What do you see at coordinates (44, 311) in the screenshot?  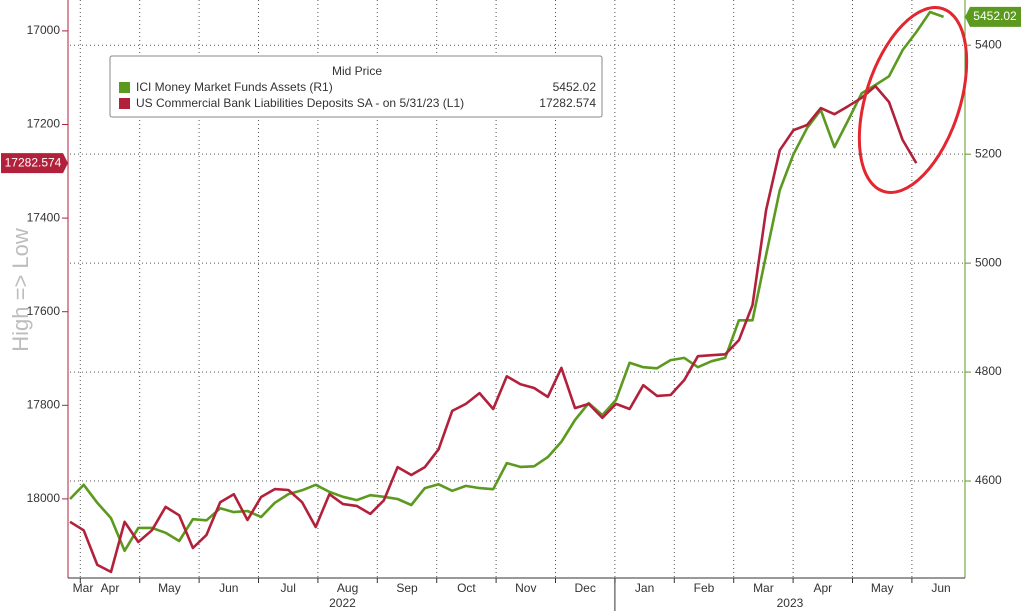 I see `y-tick-label: 17600` at bounding box center [44, 311].